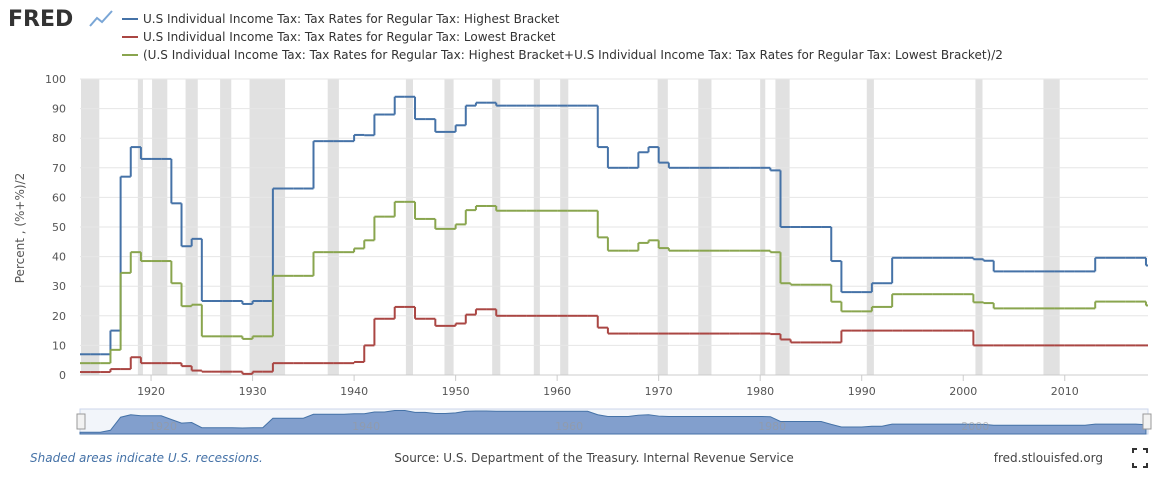 The height and width of the screenshot is (485, 1166). What do you see at coordinates (659, 391) in the screenshot?
I see `x-tick-label: 1970` at bounding box center [659, 391].